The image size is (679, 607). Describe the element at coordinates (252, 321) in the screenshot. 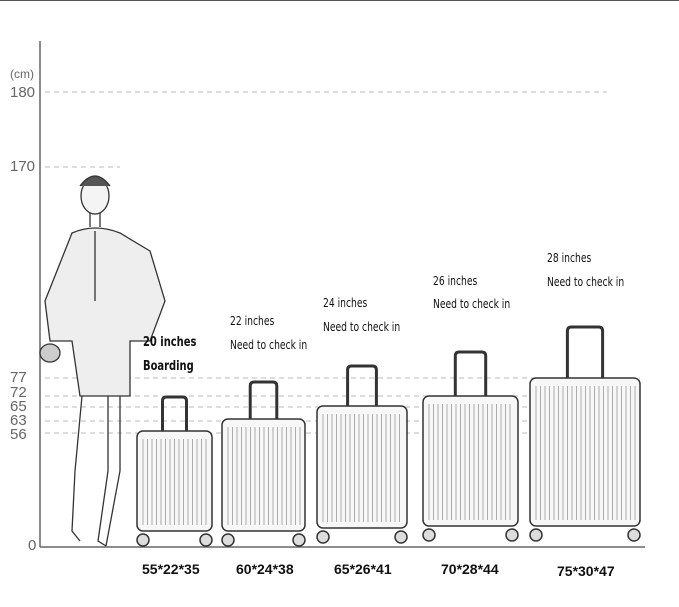

I see `suitcase-size-label: 22 inches` at that location.